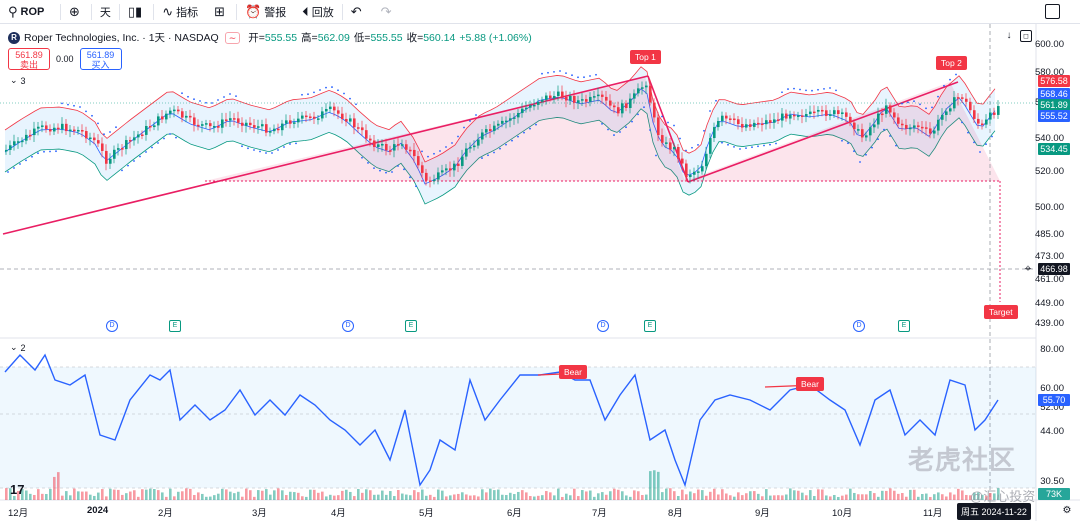 This screenshot has height=521, width=1080. I want to click on interval-button: 天, so click(105, 12).